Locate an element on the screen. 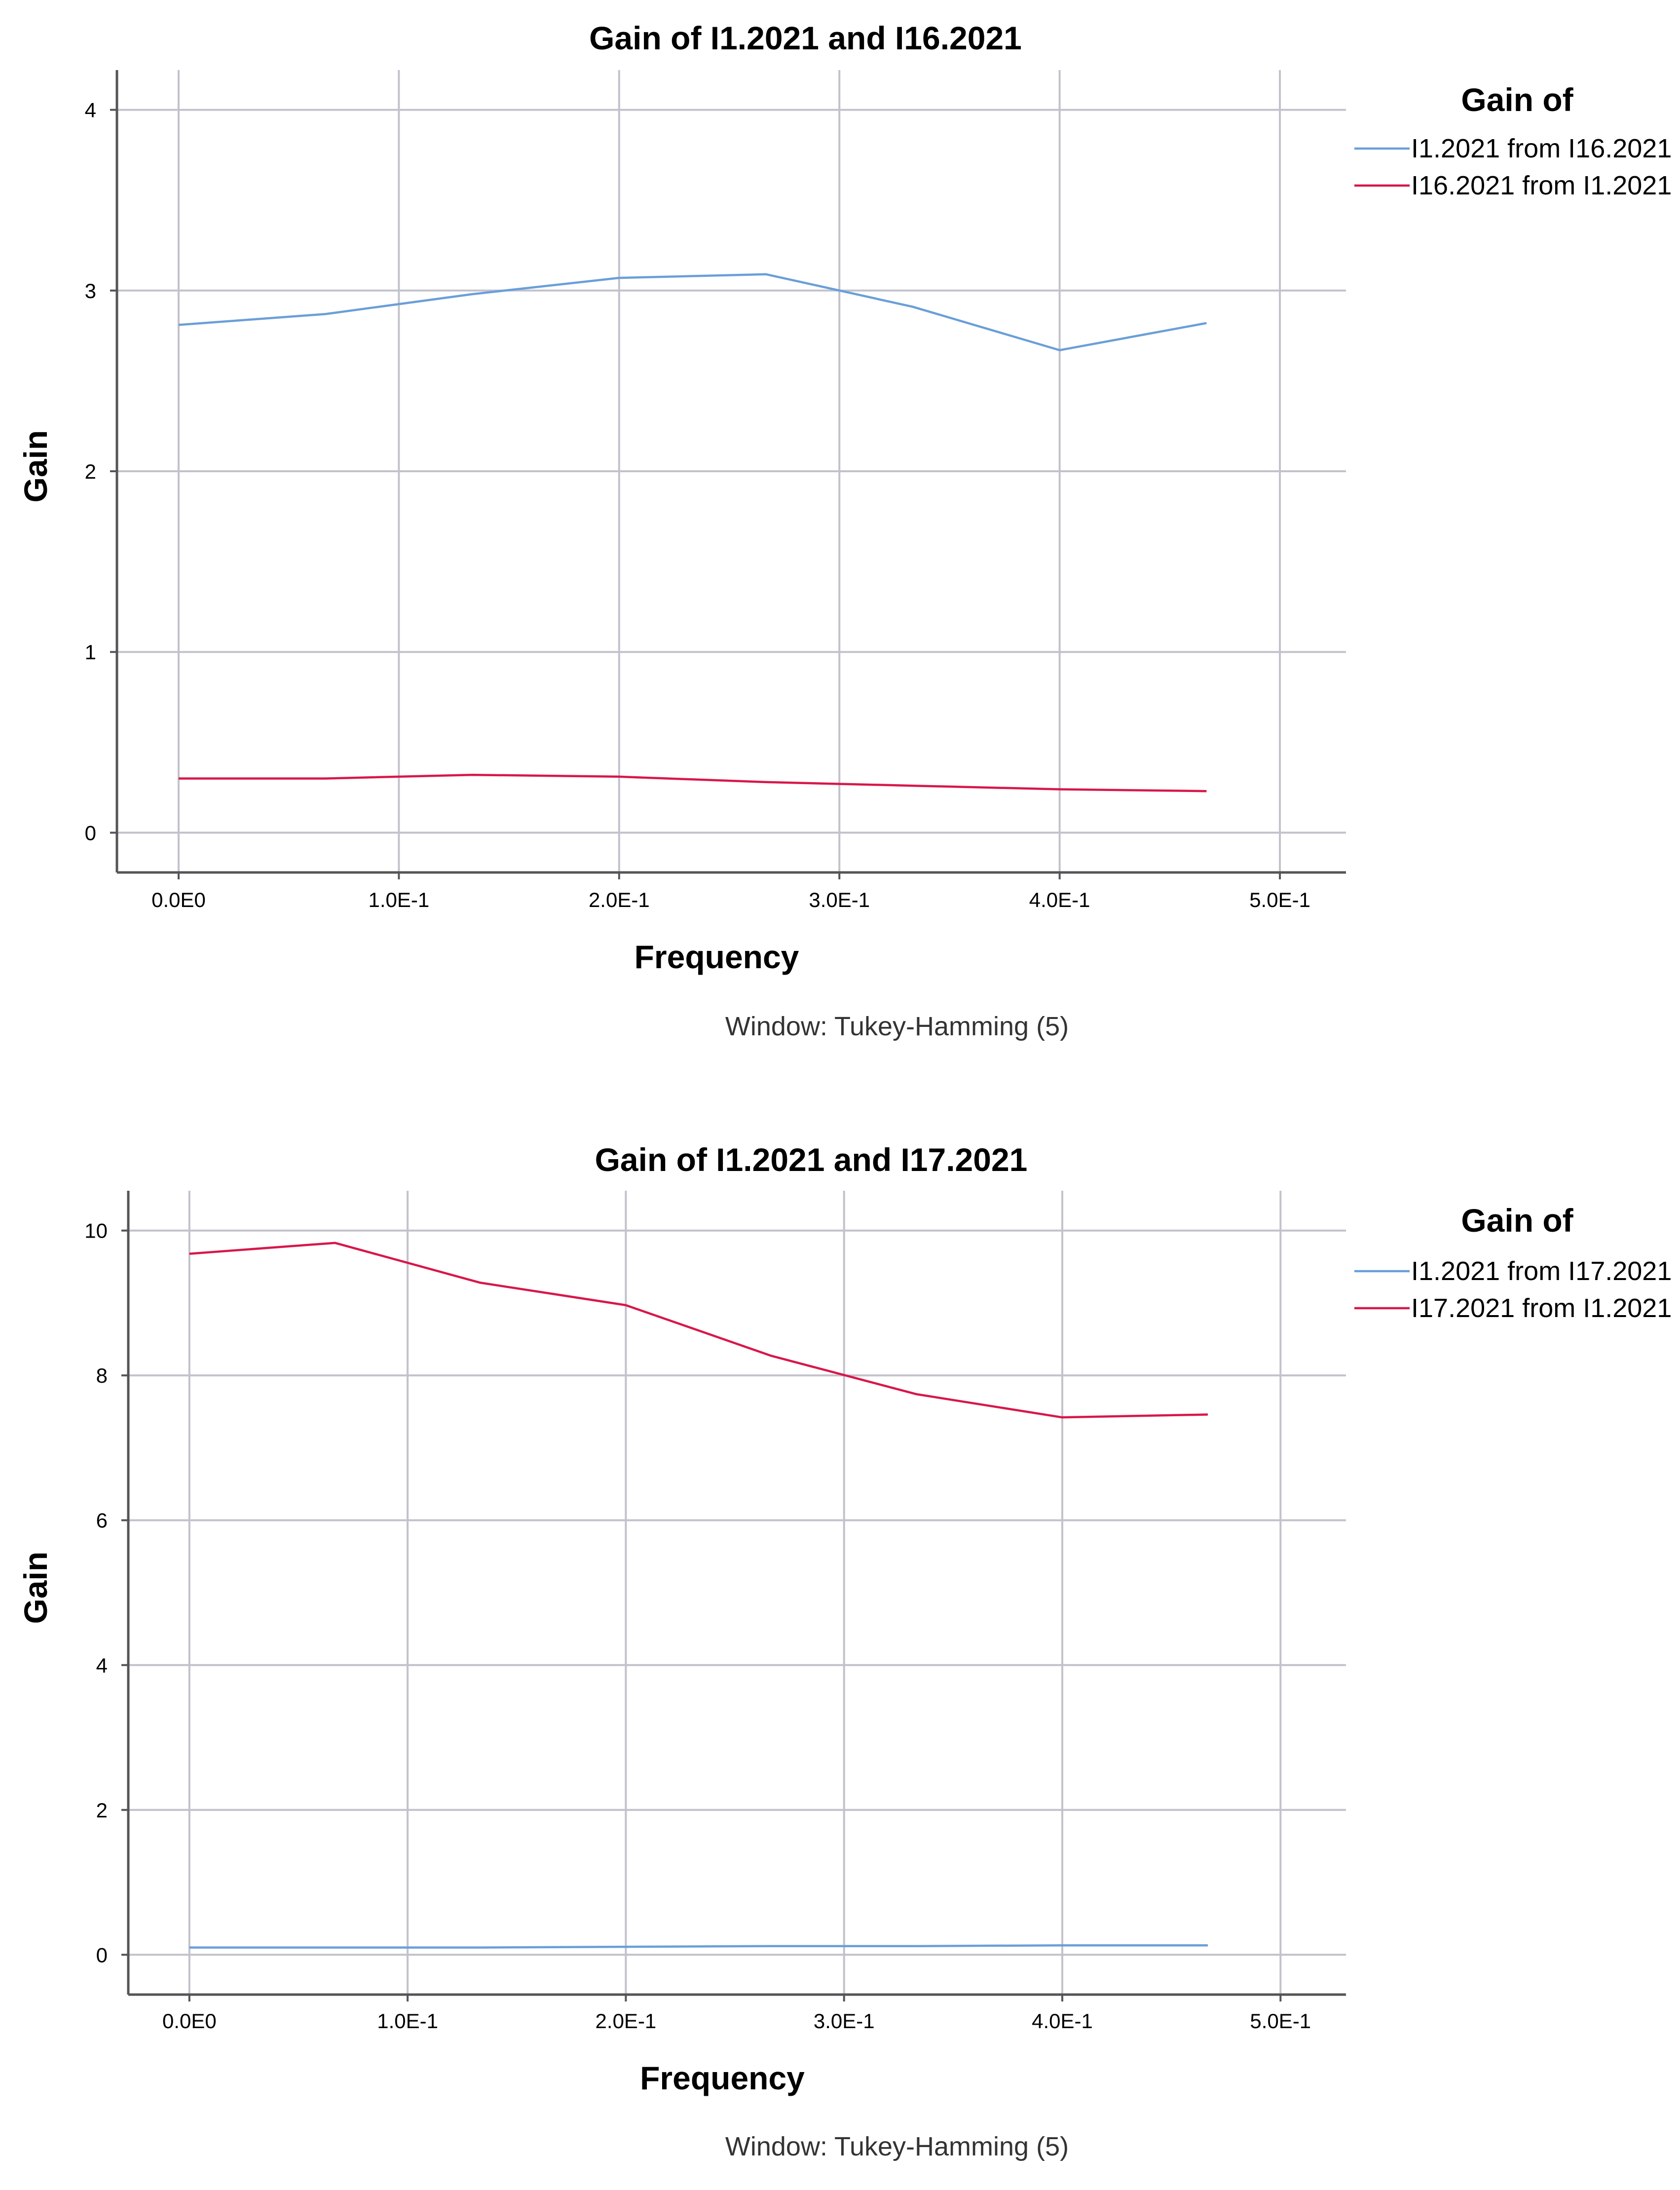  chart-title: Gain of I1.2021 and I17.2021 is located at coordinates (812, 1159).